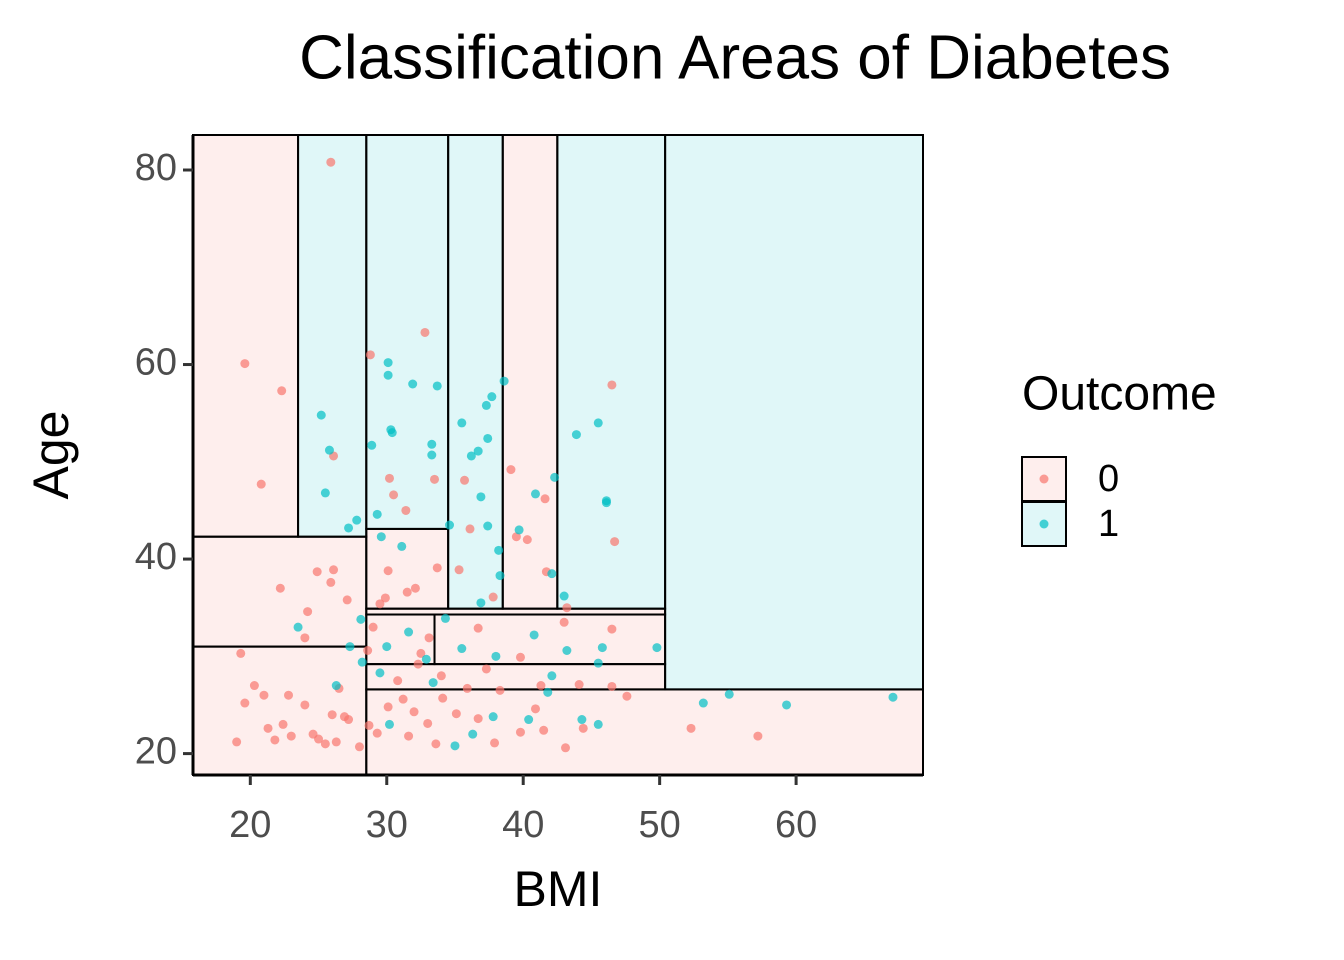 The image size is (1344, 960). I want to click on y-axis-label: Age, so click(51, 455).